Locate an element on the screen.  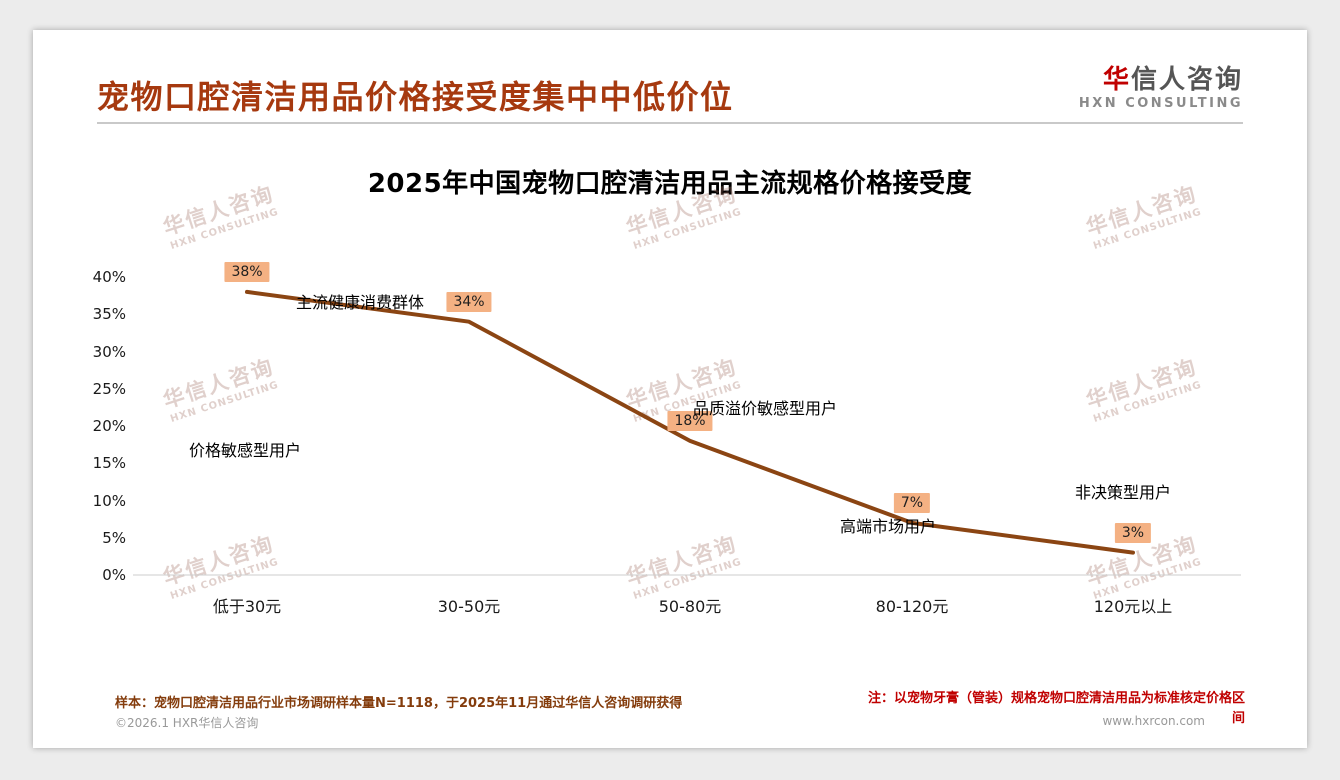
data-point-label: 7% is located at coordinates (912, 502).